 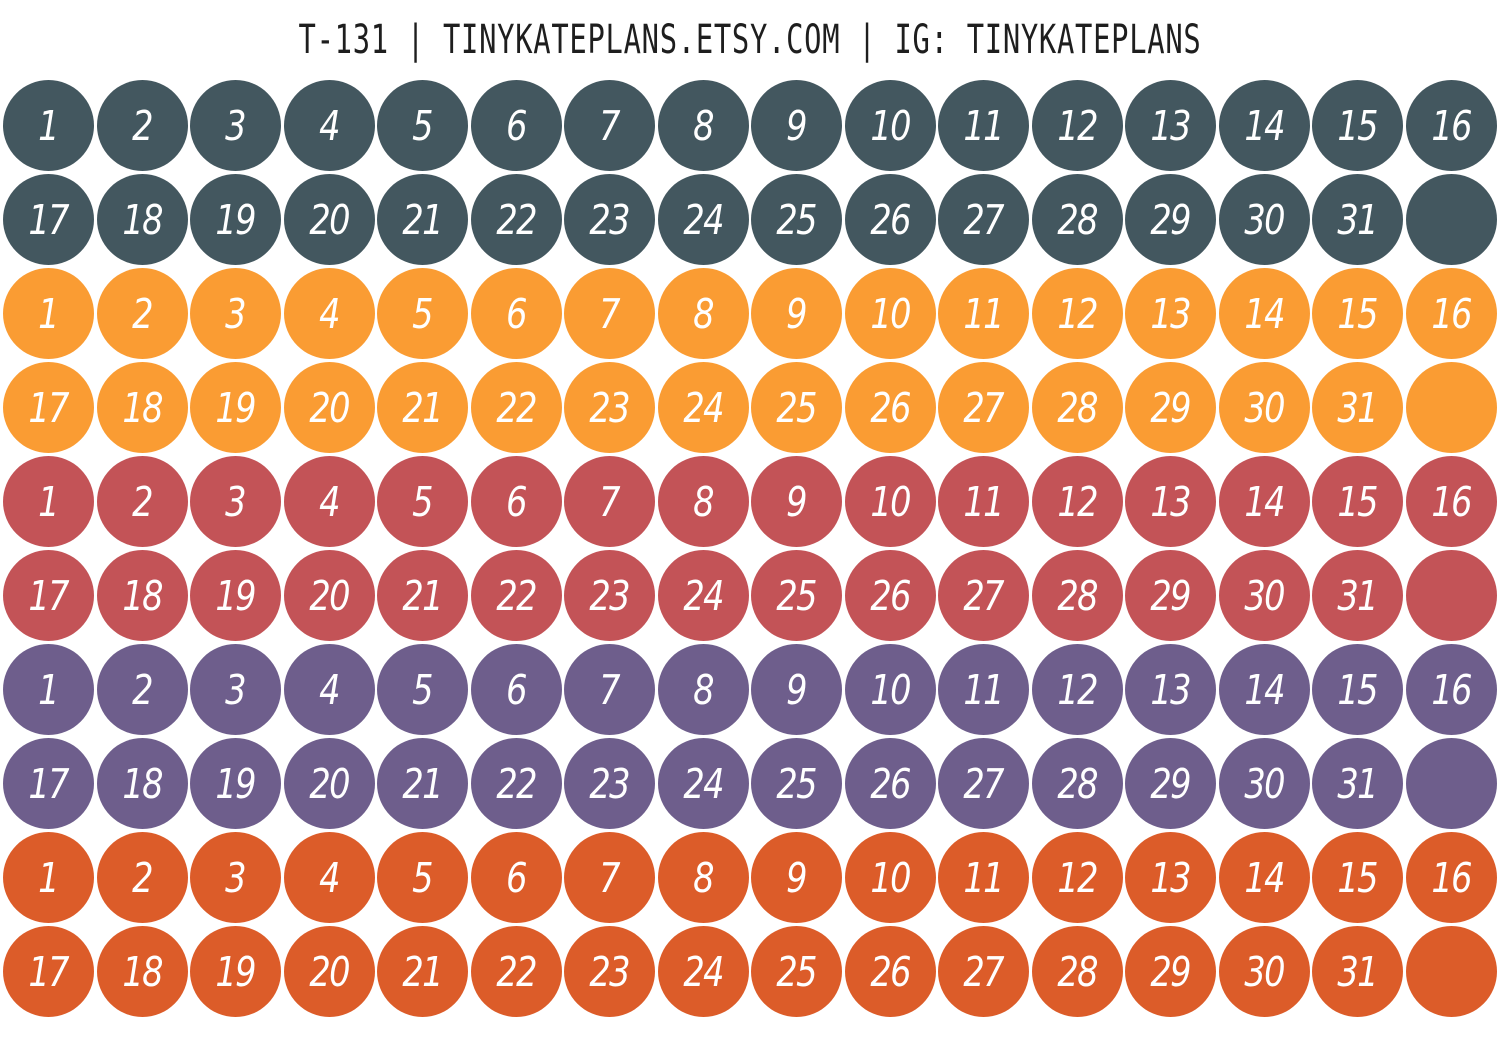 What do you see at coordinates (703, 971) in the screenshot?
I see `date-circle: 24` at bounding box center [703, 971].